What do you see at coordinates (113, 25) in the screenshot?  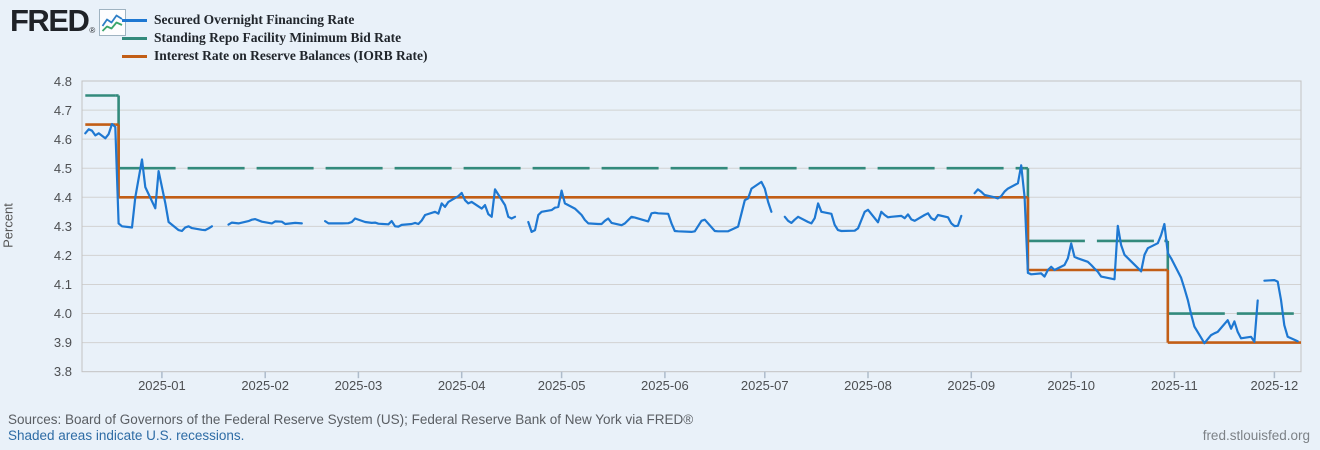 I see `line-chart-icon` at bounding box center [113, 25].